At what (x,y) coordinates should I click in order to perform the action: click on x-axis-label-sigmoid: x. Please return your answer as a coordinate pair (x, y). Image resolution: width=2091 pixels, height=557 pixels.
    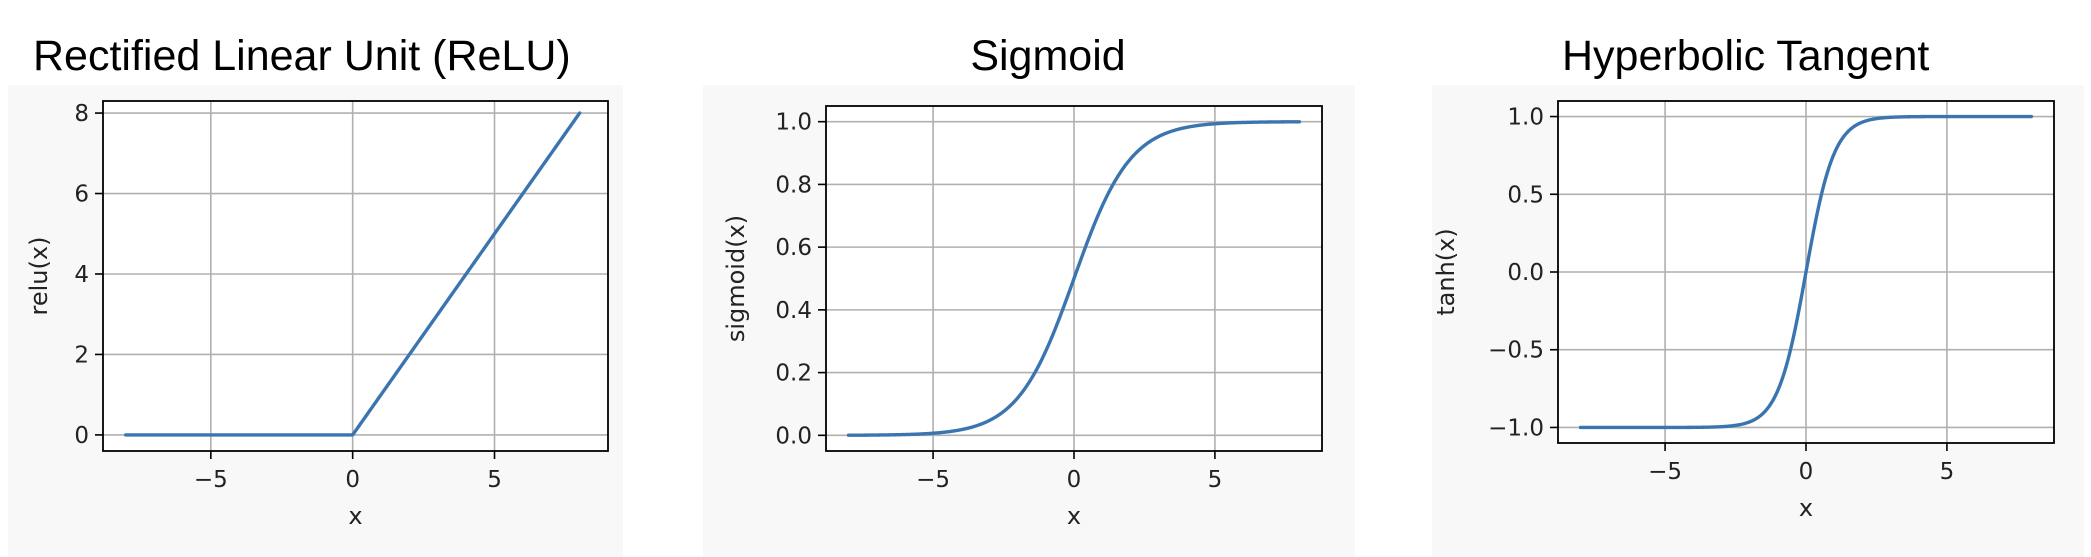
    Looking at the image, I should click on (1074, 516).